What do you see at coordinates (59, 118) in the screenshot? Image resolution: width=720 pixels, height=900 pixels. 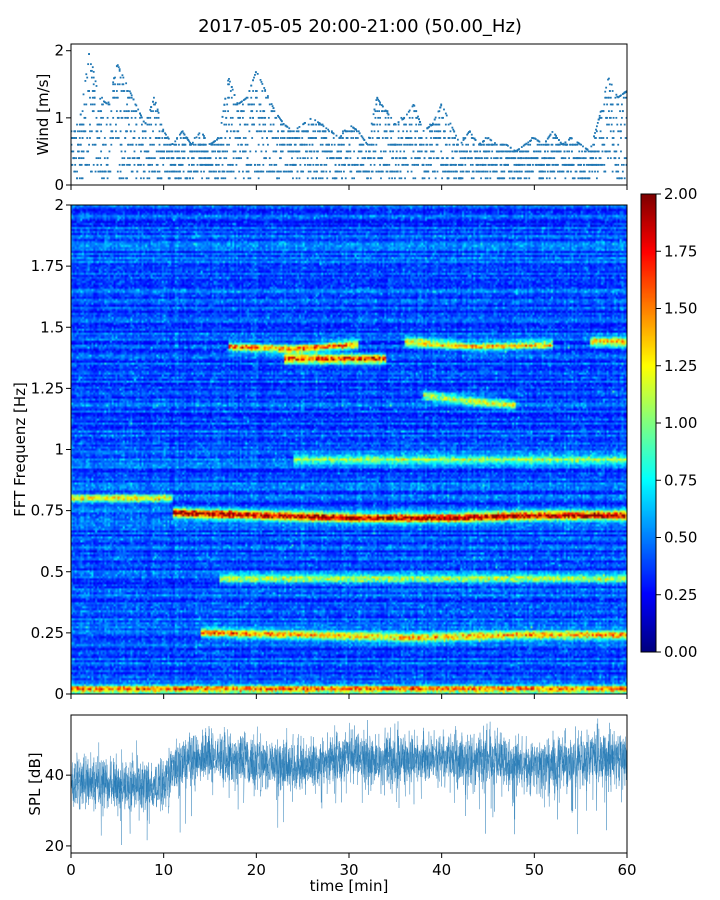 I see `wind-y-tick-label: 1` at bounding box center [59, 118].